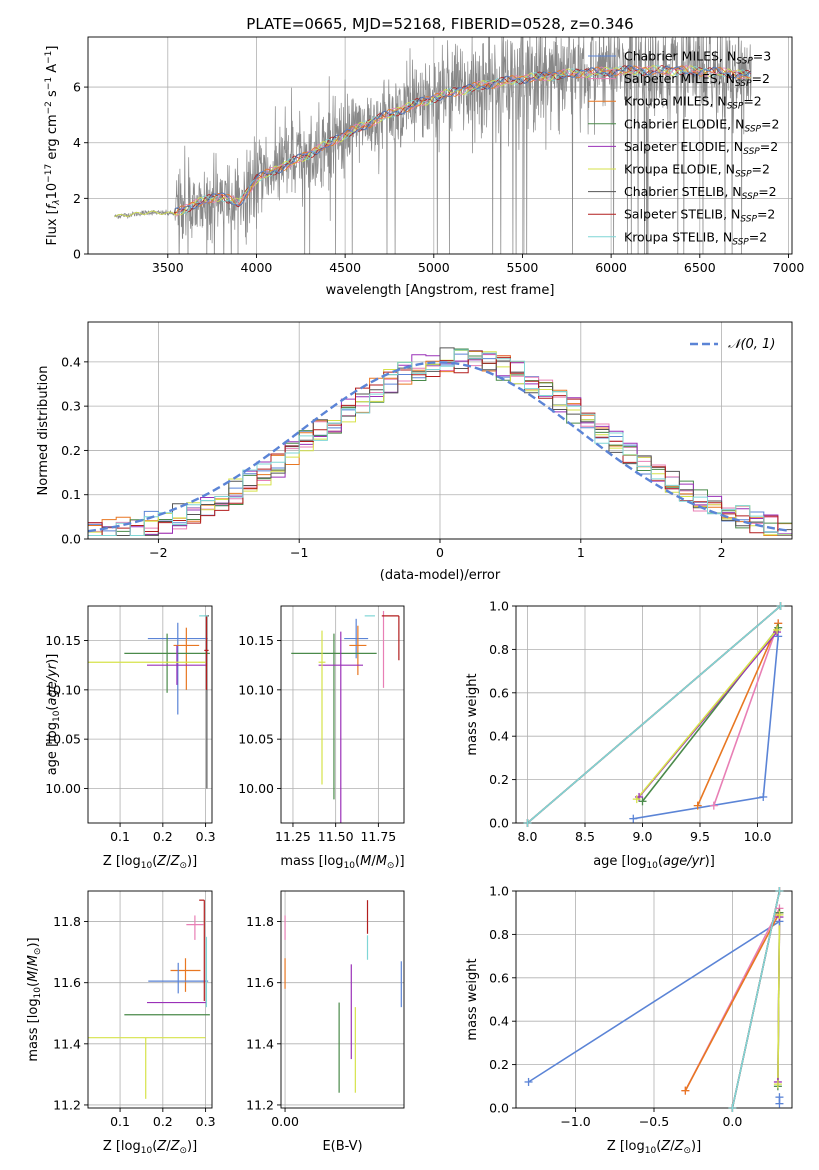 The width and height of the screenshot is (819, 1170). Describe the element at coordinates (71, 406) in the screenshot. I see `y-tick-label: 0.3` at that location.